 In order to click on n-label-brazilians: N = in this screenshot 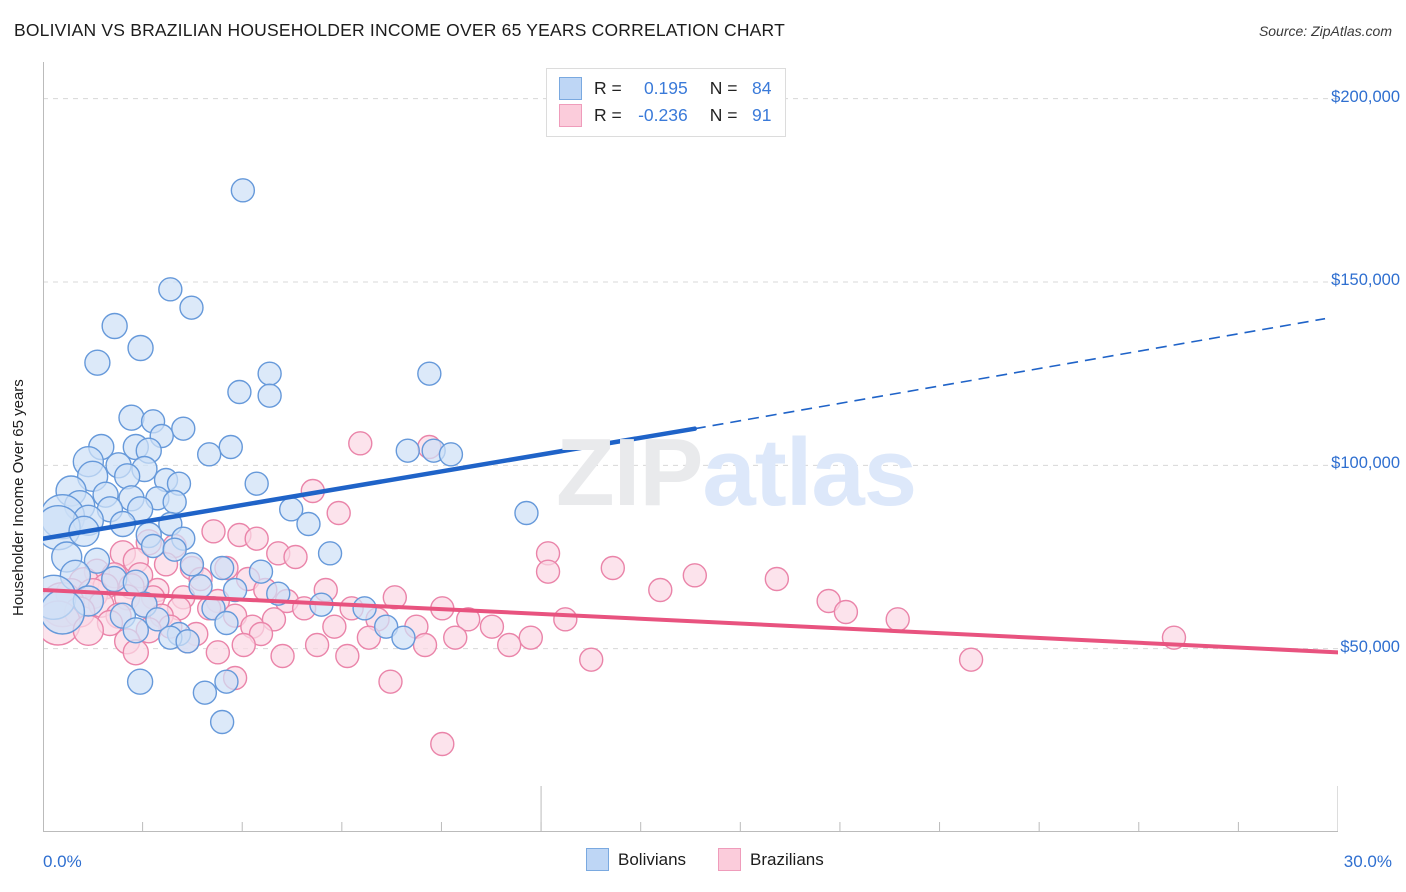, I will do `click(723, 115)`.